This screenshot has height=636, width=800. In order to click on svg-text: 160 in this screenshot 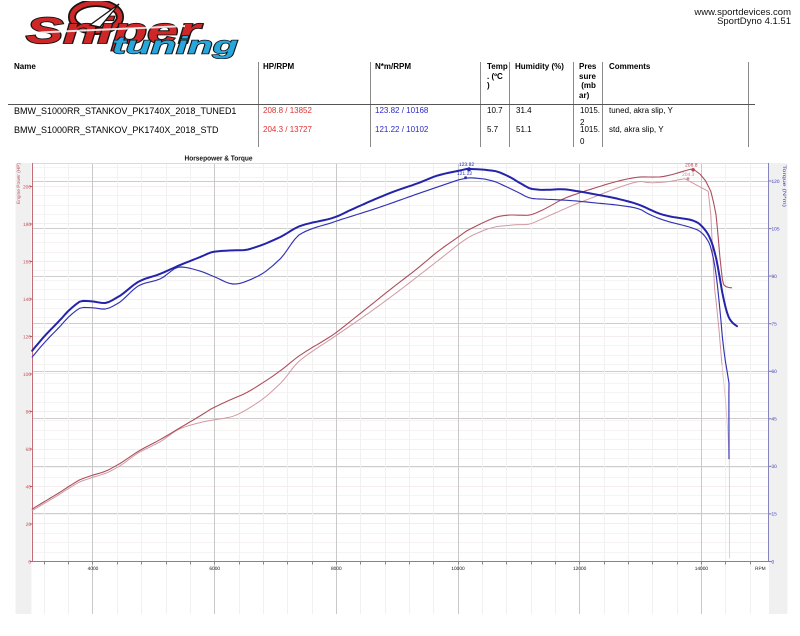, I will do `click(27, 262)`.